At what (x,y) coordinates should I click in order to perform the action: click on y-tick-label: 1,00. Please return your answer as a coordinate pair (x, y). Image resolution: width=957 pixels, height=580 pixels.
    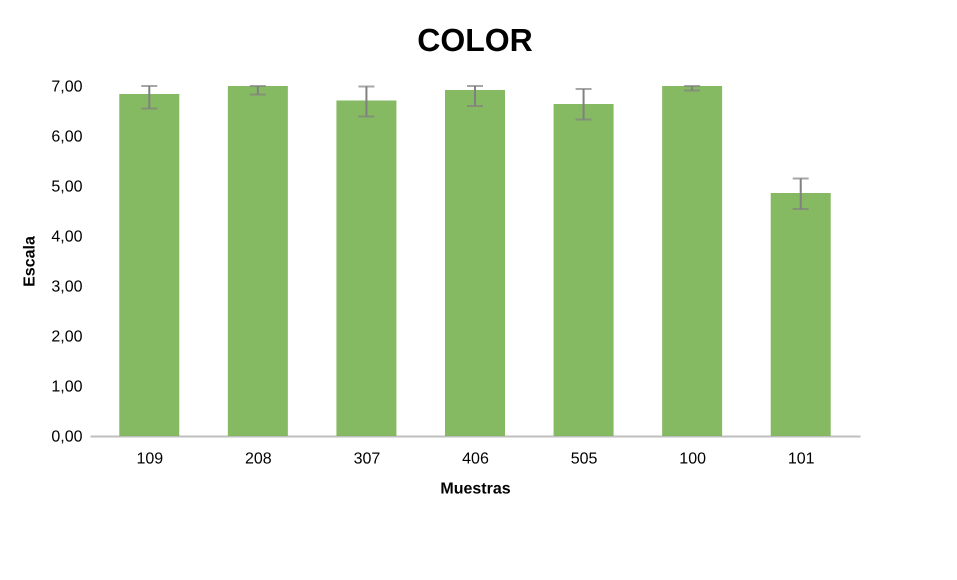
    Looking at the image, I should click on (67, 387).